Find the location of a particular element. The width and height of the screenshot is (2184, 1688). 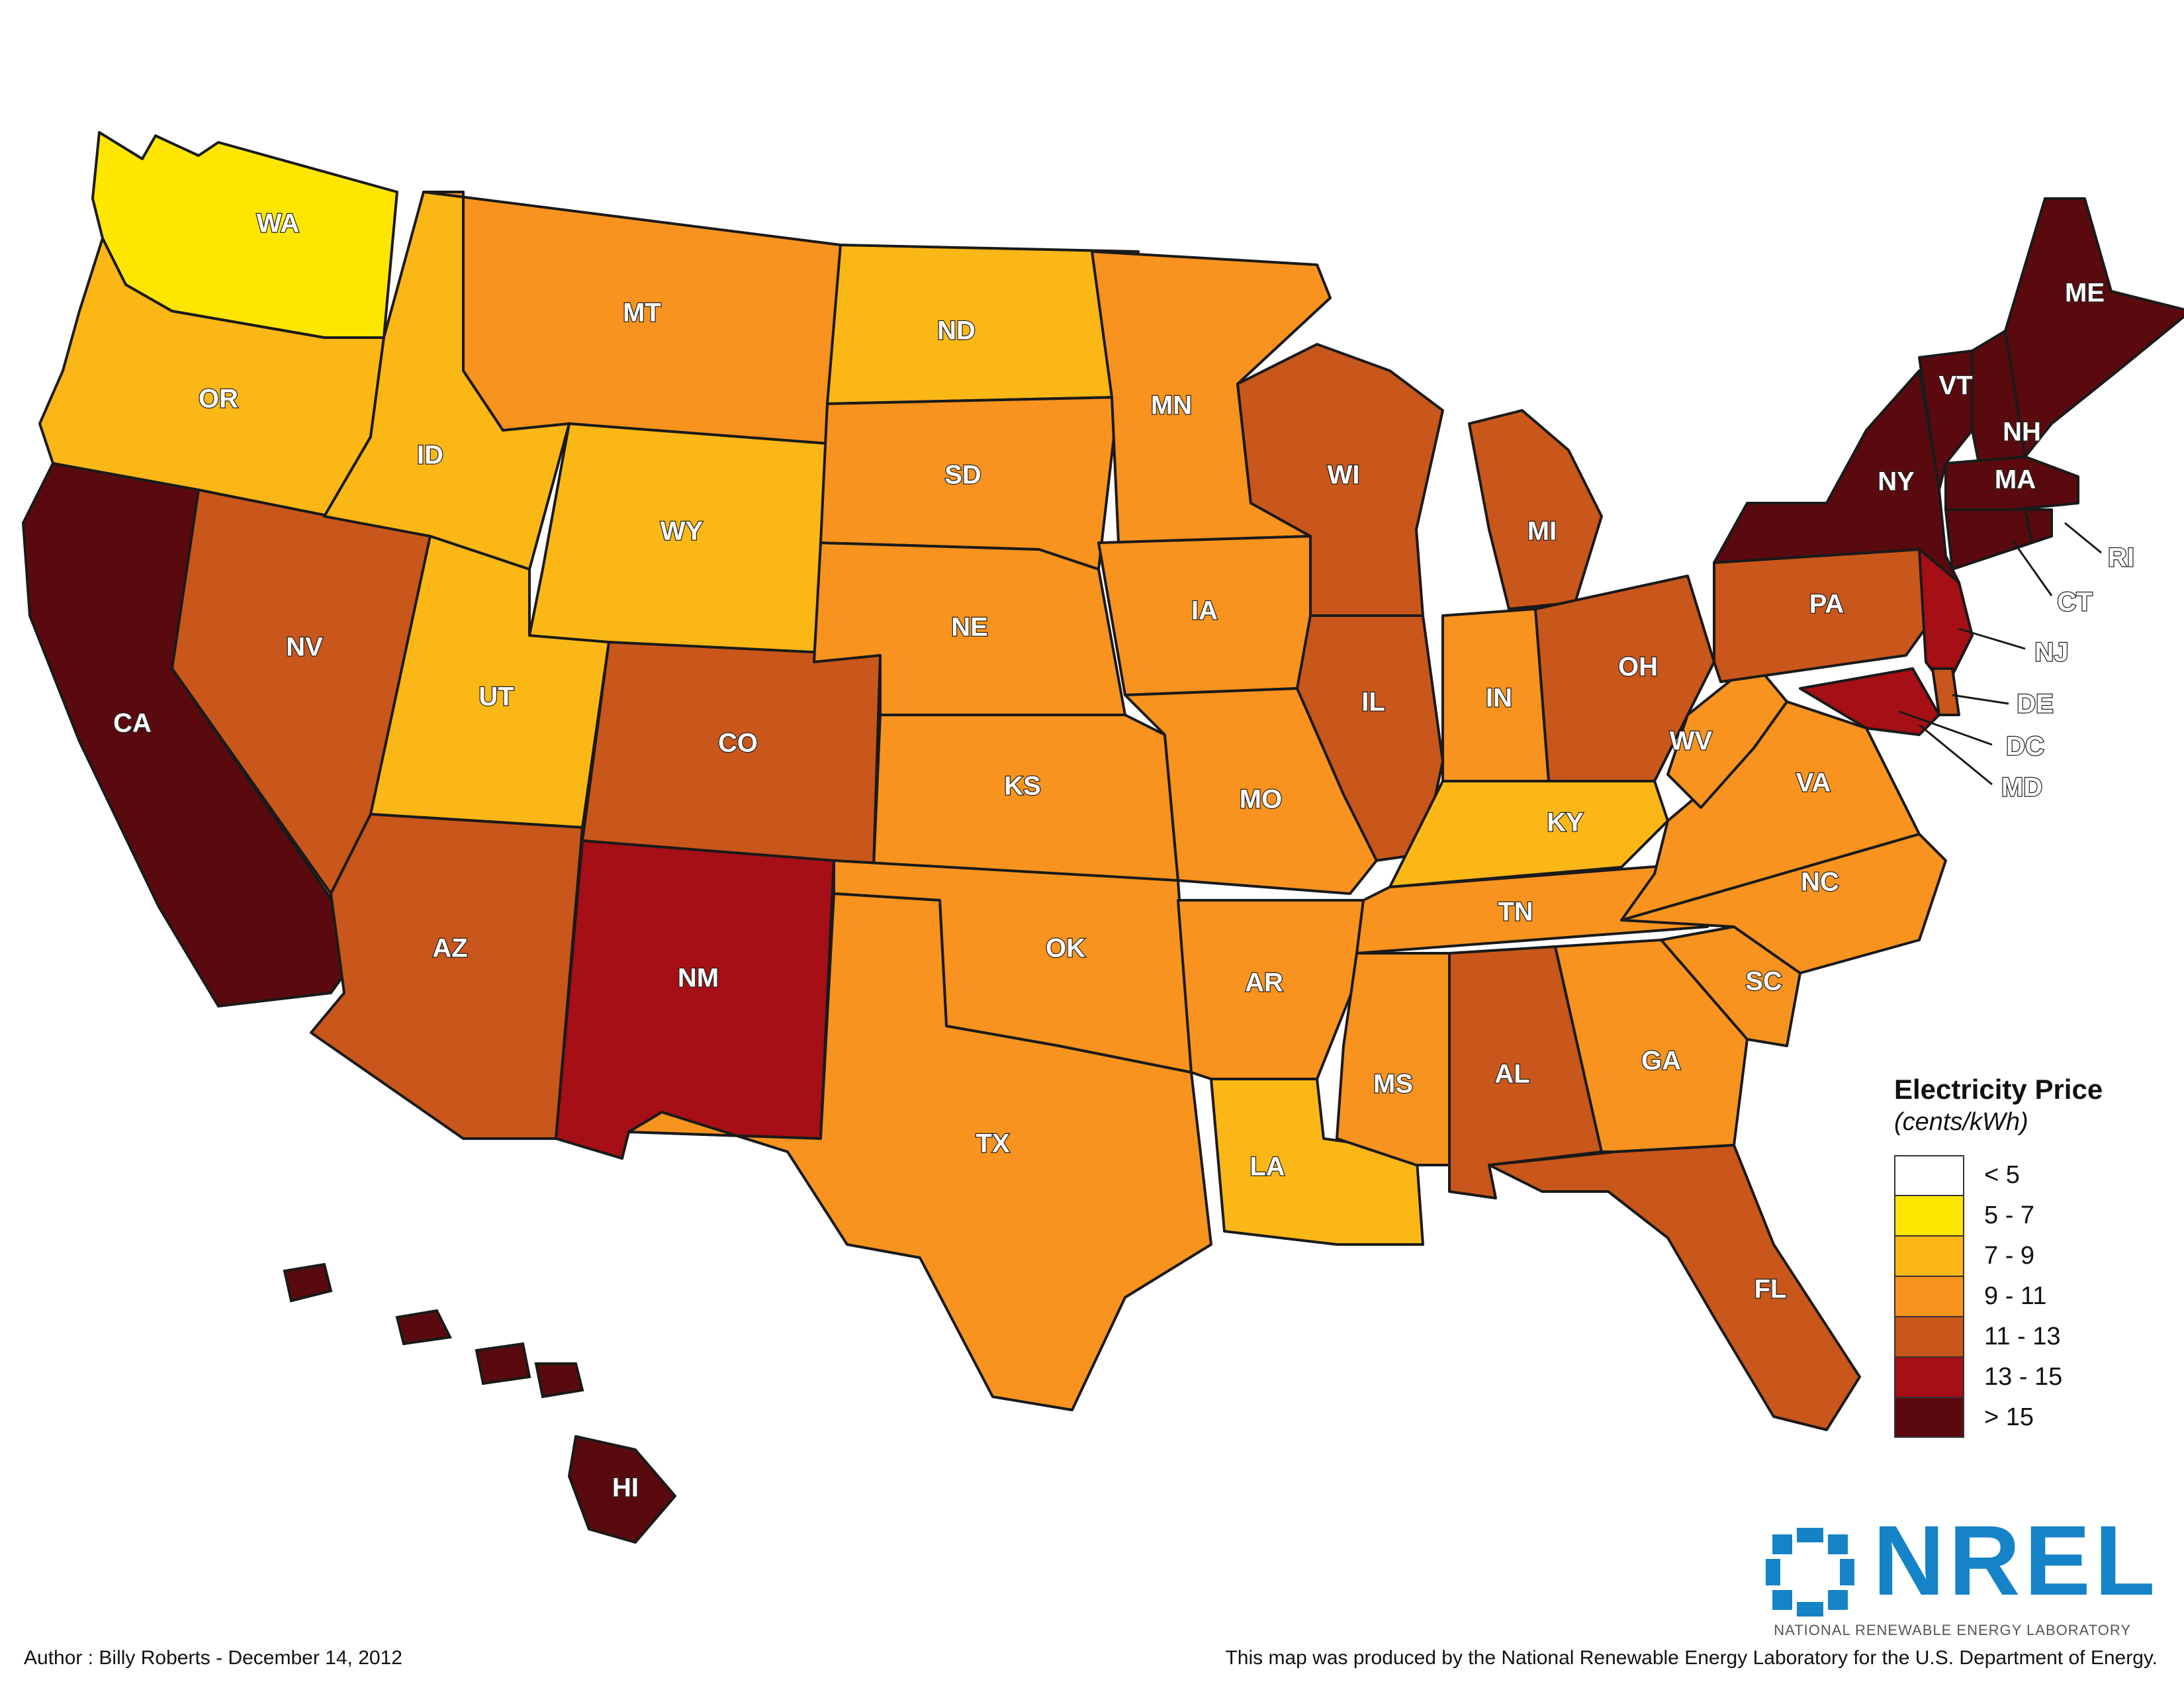

state-label-me: ME is located at coordinates (2085, 293).